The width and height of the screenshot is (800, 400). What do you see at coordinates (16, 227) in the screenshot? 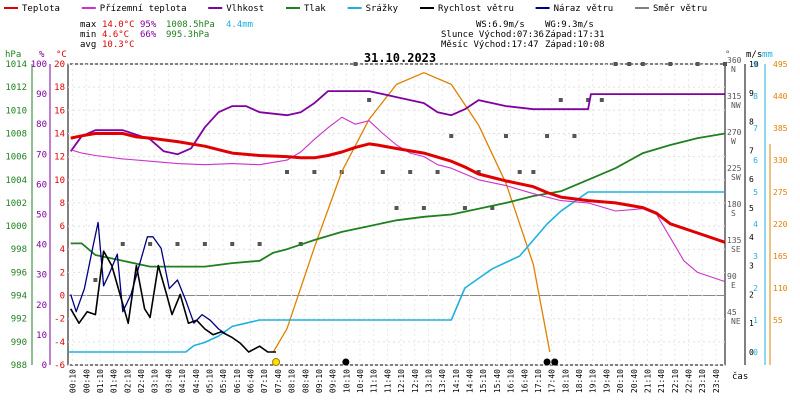
I see `pressure-tick-label: 1000` at bounding box center [16, 227].